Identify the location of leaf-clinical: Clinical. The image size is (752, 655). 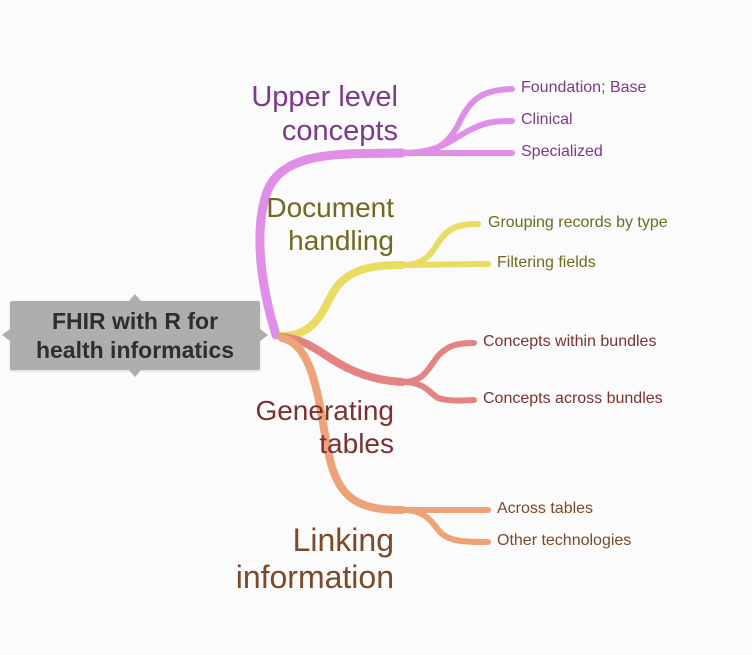
(547, 119).